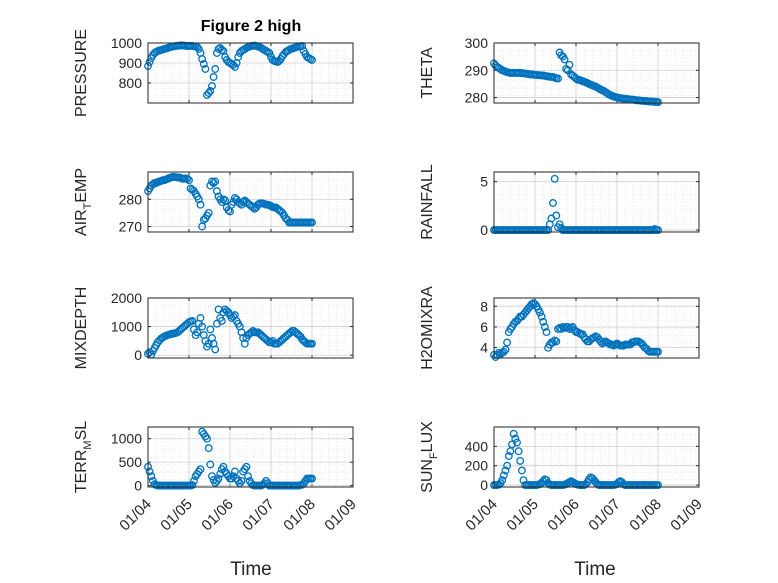  Describe the element at coordinates (135, 515) in the screenshot. I see `panel-7-x-tick-label: 01/04` at that location.